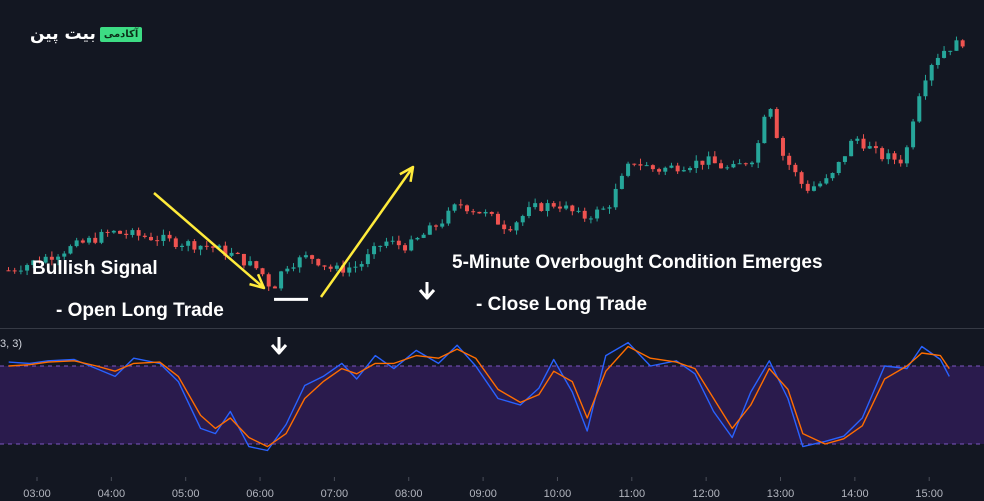  I want to click on x-tick-label-8: 11:00, so click(631, 494).